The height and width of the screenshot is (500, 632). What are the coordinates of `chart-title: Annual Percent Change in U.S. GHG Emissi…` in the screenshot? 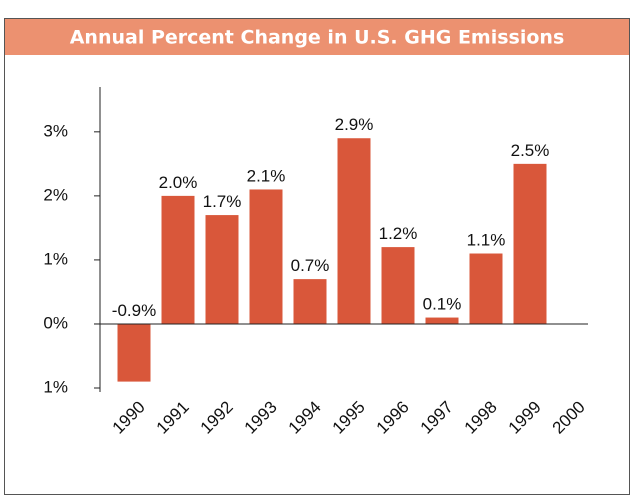 It's located at (317, 38).